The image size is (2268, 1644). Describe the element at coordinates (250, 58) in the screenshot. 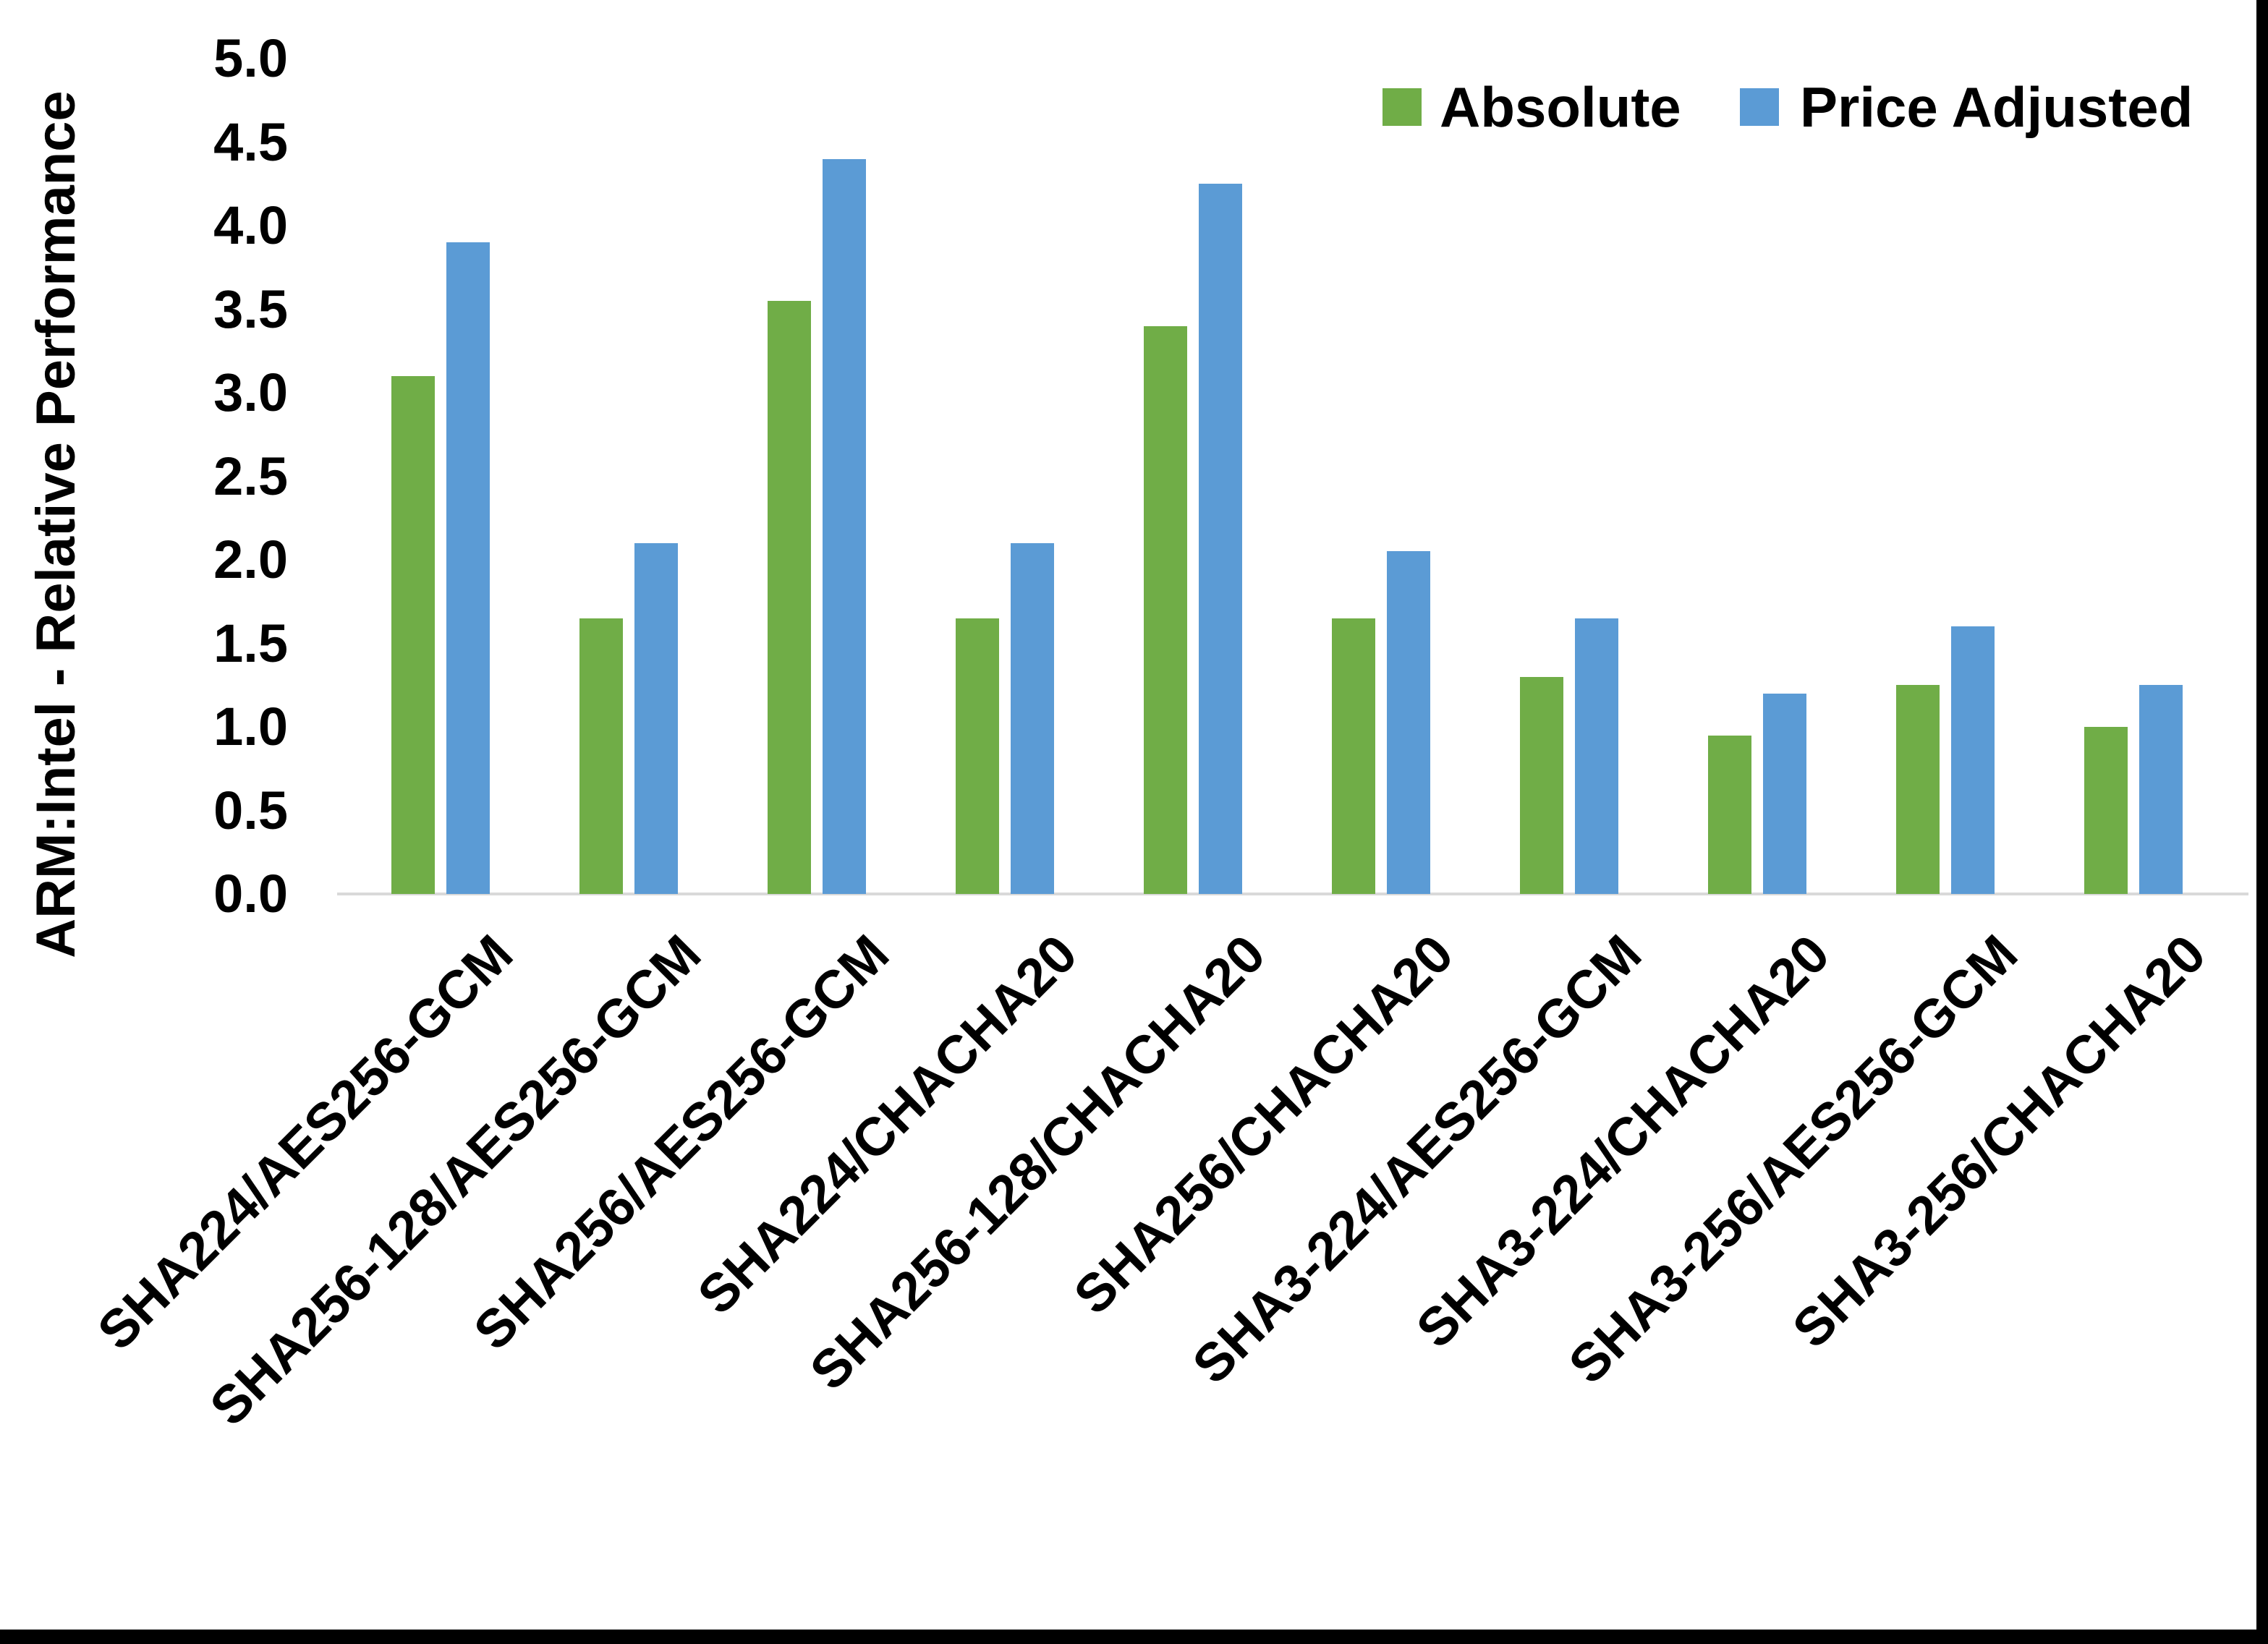

I see `y-tick-label: 5.0` at that location.